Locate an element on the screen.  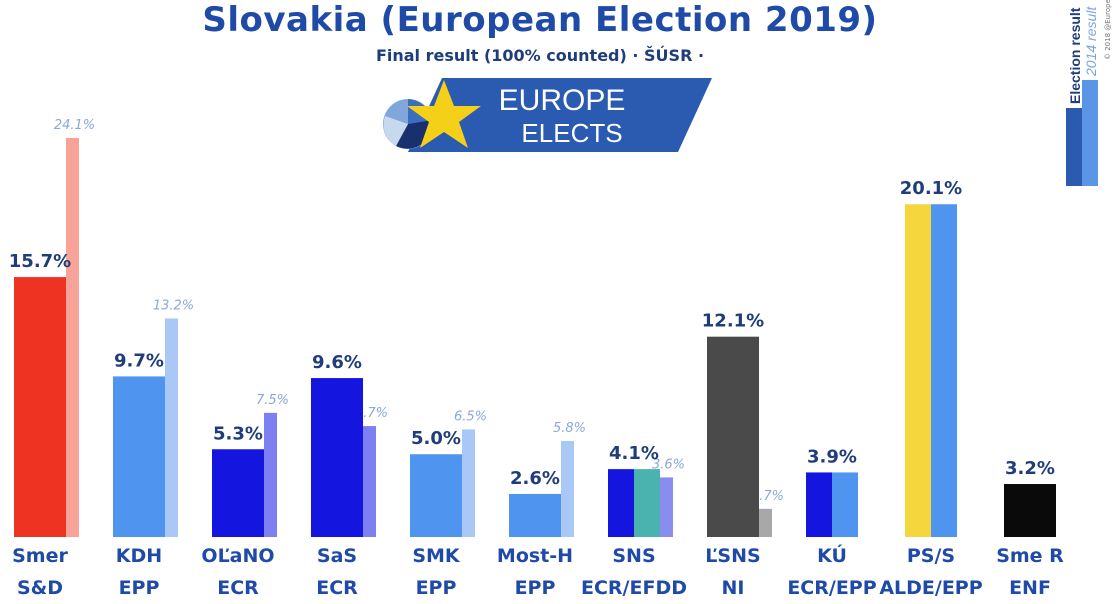
previous-result-label: 13.2% is located at coordinates (173, 305).